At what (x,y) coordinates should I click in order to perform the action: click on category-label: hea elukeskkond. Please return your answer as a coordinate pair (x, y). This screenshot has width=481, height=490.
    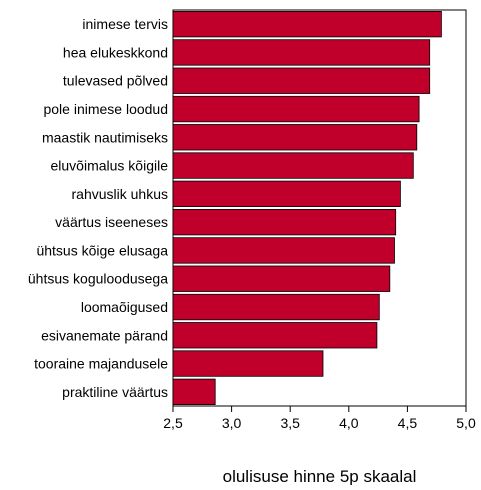
    Looking at the image, I should click on (115, 52).